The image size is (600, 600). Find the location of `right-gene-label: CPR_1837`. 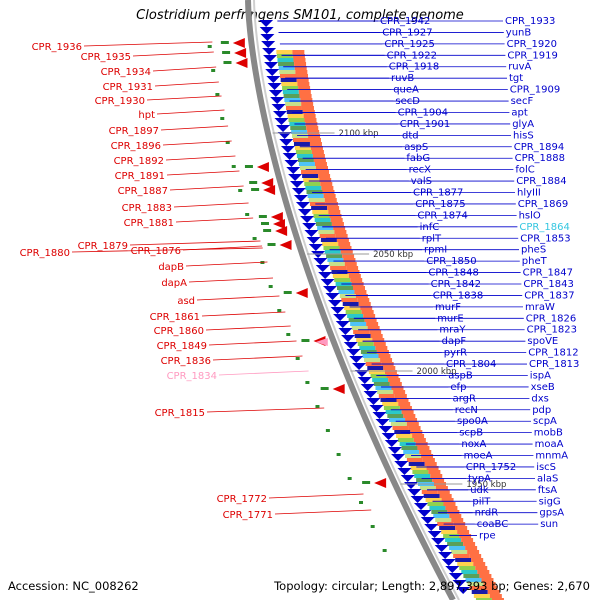

right-gene-label: CPR_1837 is located at coordinates (549, 295).